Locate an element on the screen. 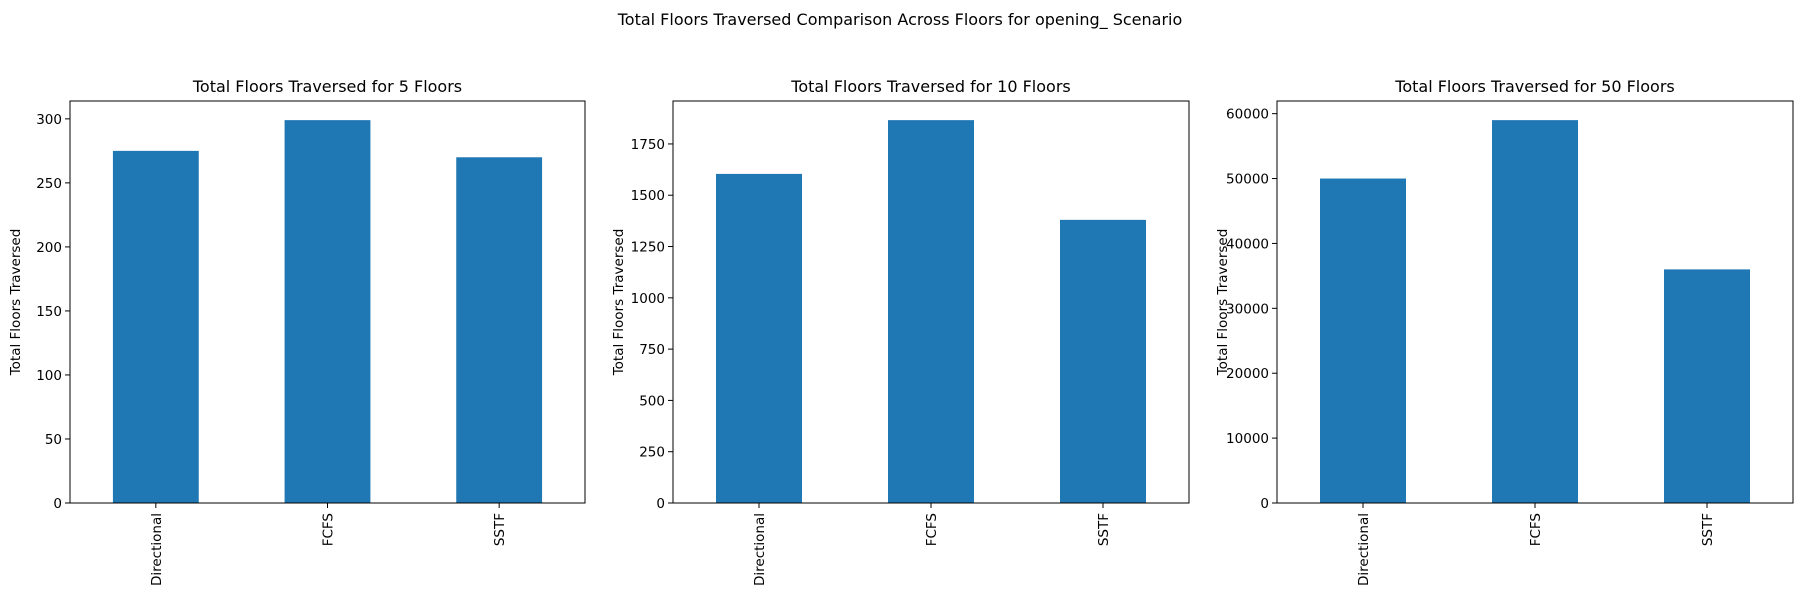 The width and height of the screenshot is (1800, 600). y-tick-label: 500 is located at coordinates (652, 401).